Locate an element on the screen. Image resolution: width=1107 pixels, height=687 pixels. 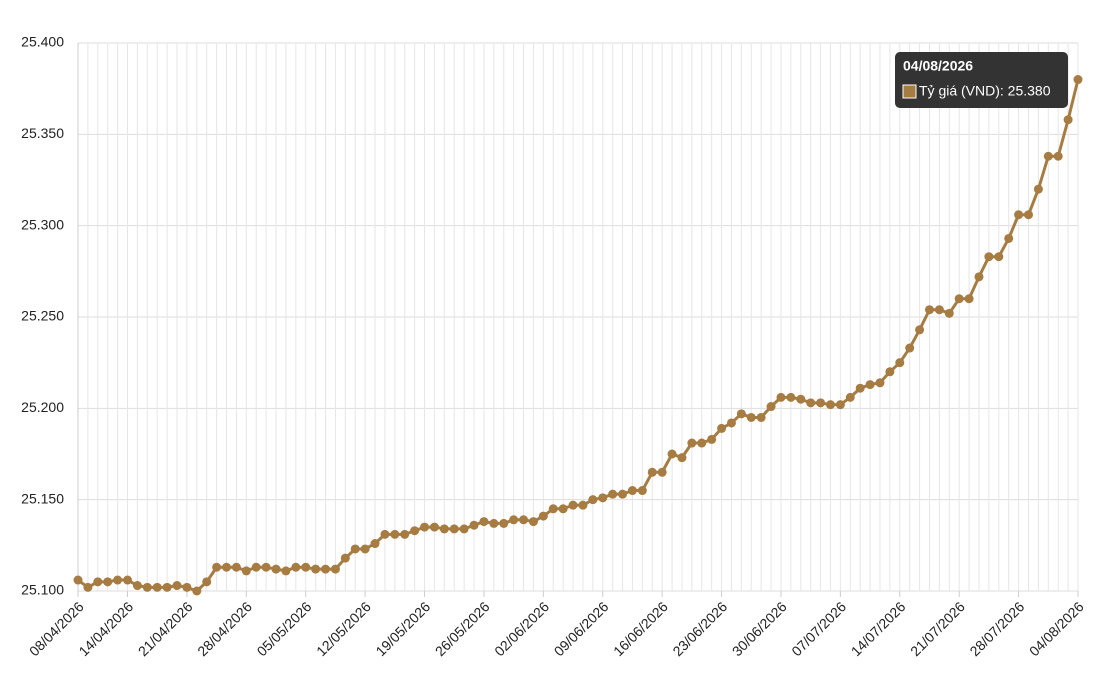
x-tick-label: 07/07/2026 is located at coordinates (818, 628).